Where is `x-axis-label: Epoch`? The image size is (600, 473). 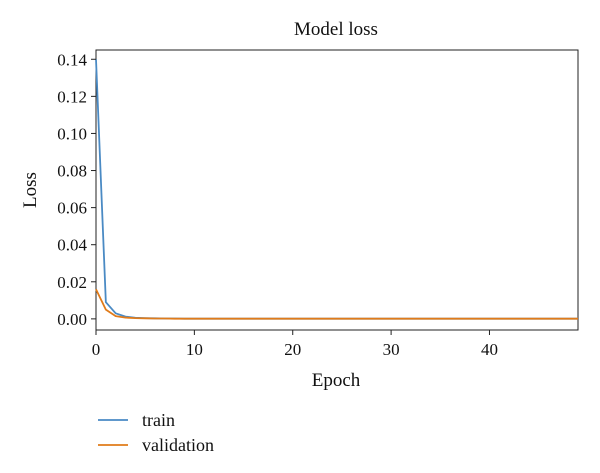 x-axis-label: Epoch is located at coordinates (336, 380).